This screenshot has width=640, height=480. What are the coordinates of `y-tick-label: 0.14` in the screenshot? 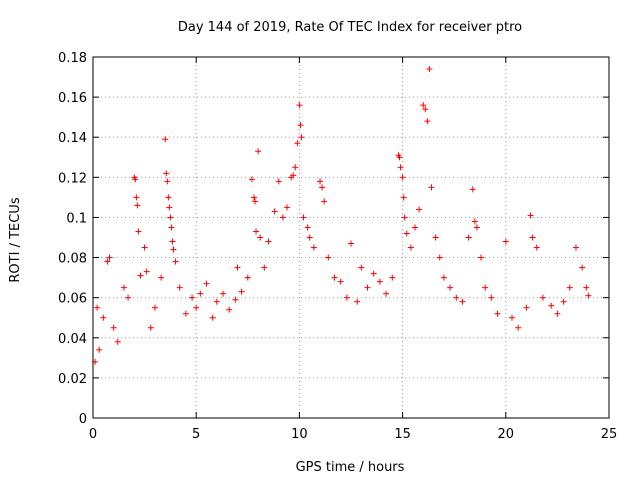 It's located at (72, 138).